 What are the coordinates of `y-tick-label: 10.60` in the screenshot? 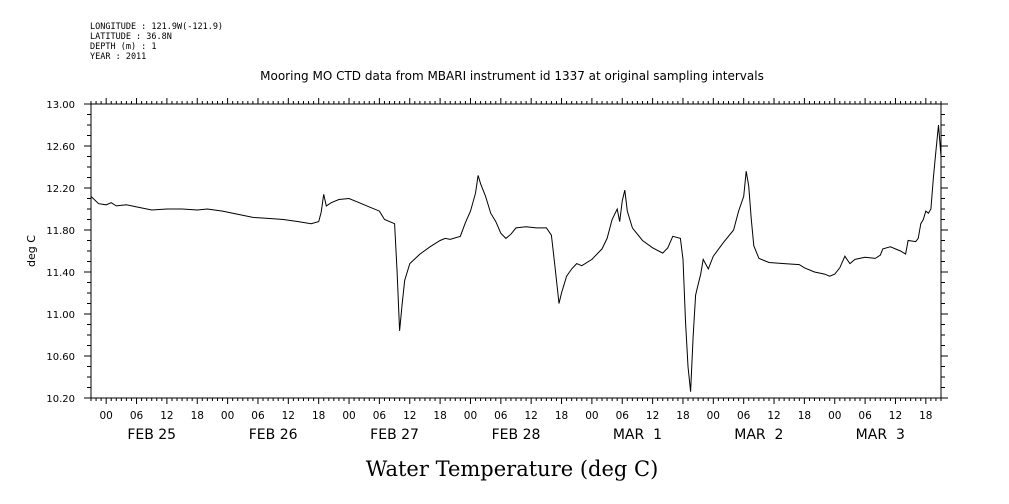 It's located at (60, 357).